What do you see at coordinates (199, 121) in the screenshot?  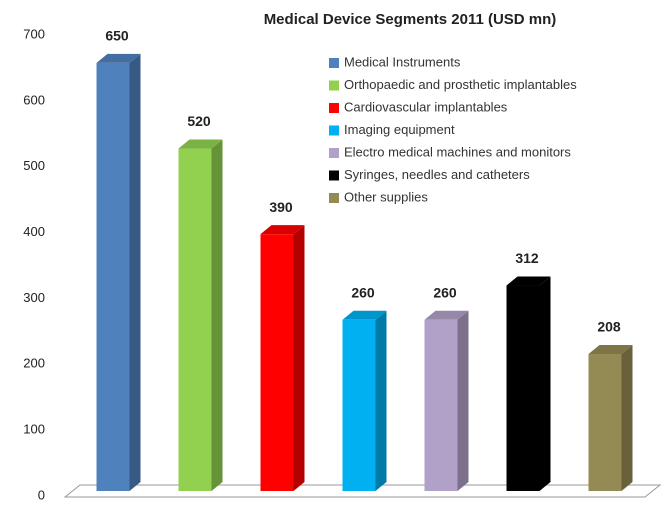 I see `data-label: 520` at bounding box center [199, 121].